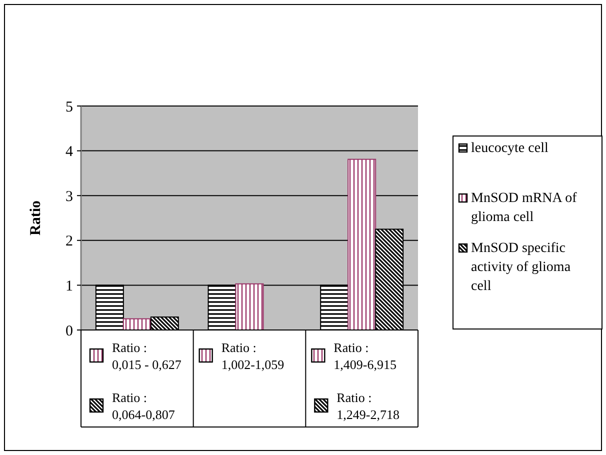 Image resolution: width=606 pixels, height=455 pixels. Describe the element at coordinates (509, 148) in the screenshot. I see `legend-label: leucocyte cell` at that location.